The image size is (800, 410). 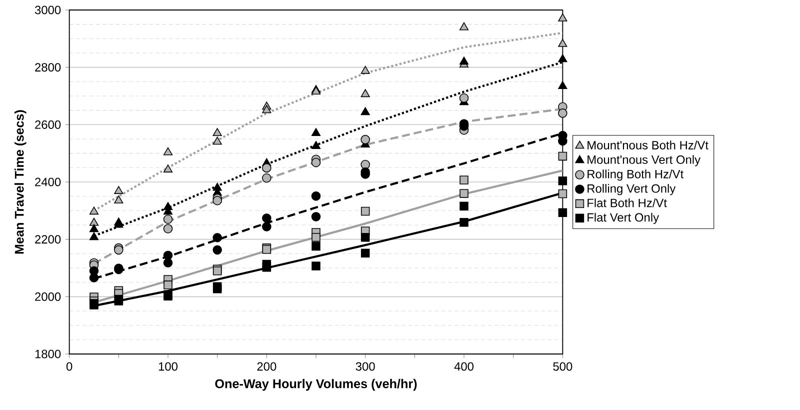 What do you see at coordinates (48, 354) in the screenshot?
I see `y-tick-label: 1800` at bounding box center [48, 354].